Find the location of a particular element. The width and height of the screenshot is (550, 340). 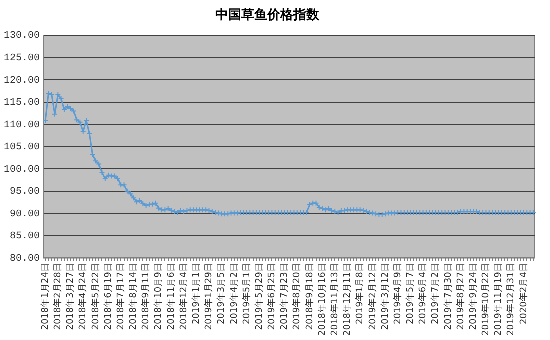

x-tick-label: 2019年5月29日 is located at coordinates (259, 296).